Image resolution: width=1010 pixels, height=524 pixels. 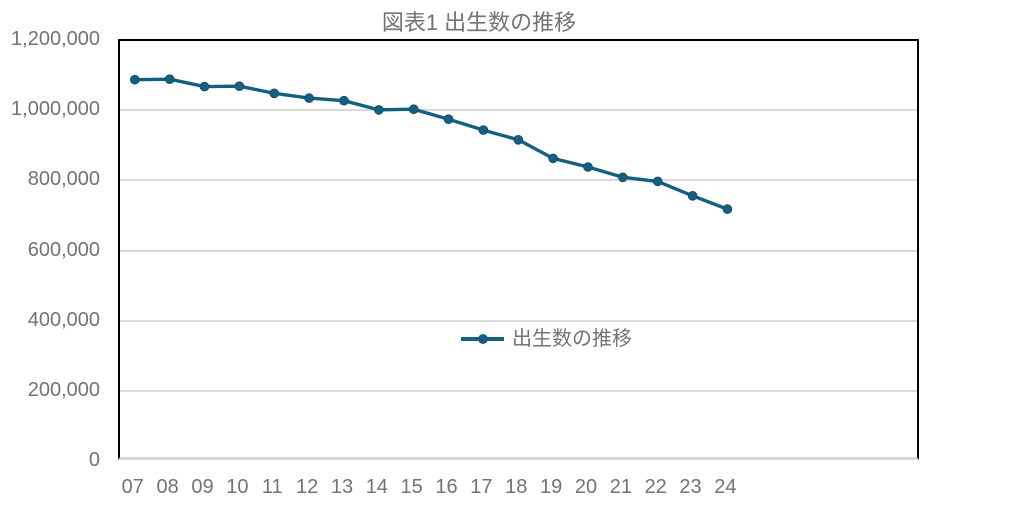 What do you see at coordinates (551, 487) in the screenshot?
I see `x-tick-label: 19` at bounding box center [551, 487].